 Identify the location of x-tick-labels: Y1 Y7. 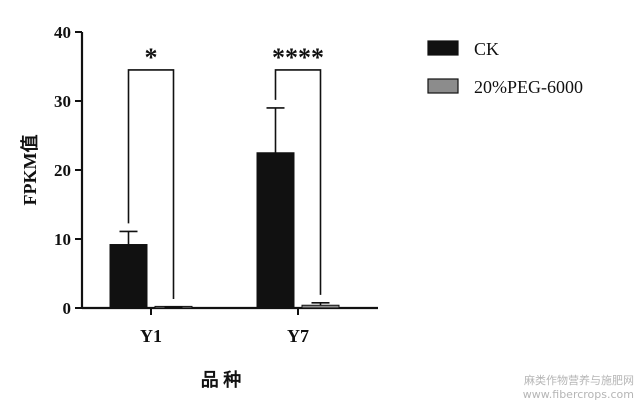
(224, 327).